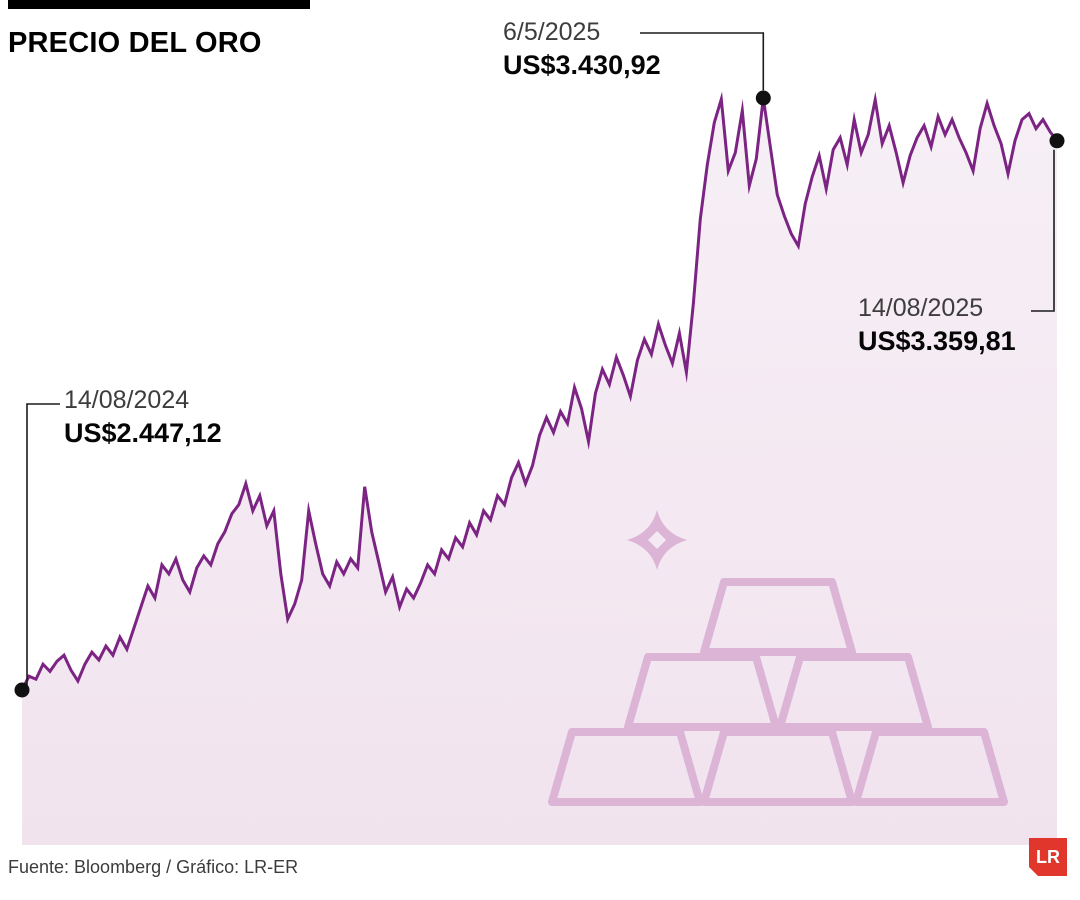 Image resolution: width=1080 pixels, height=900 pixels. Describe the element at coordinates (552, 32) in the screenshot. I see `annotation-peak-date: 6/5/2025` at that location.